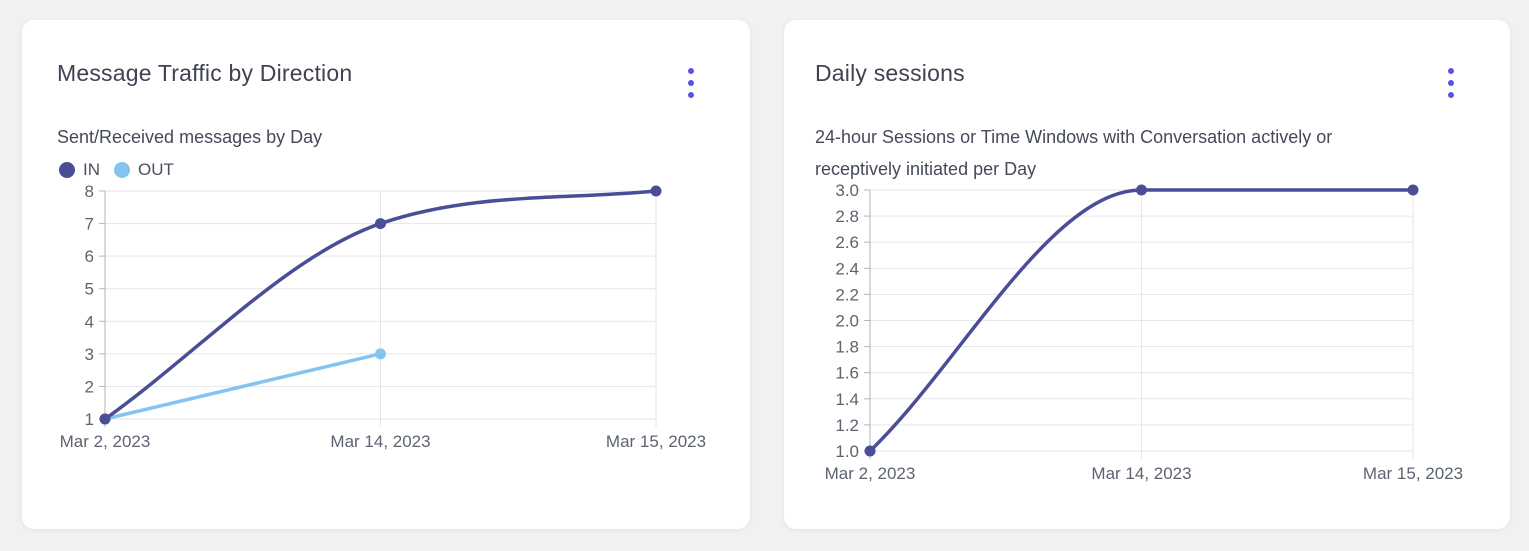 This screenshot has width=1529, height=551. I want to click on y-tick-label: 1, so click(89, 419).